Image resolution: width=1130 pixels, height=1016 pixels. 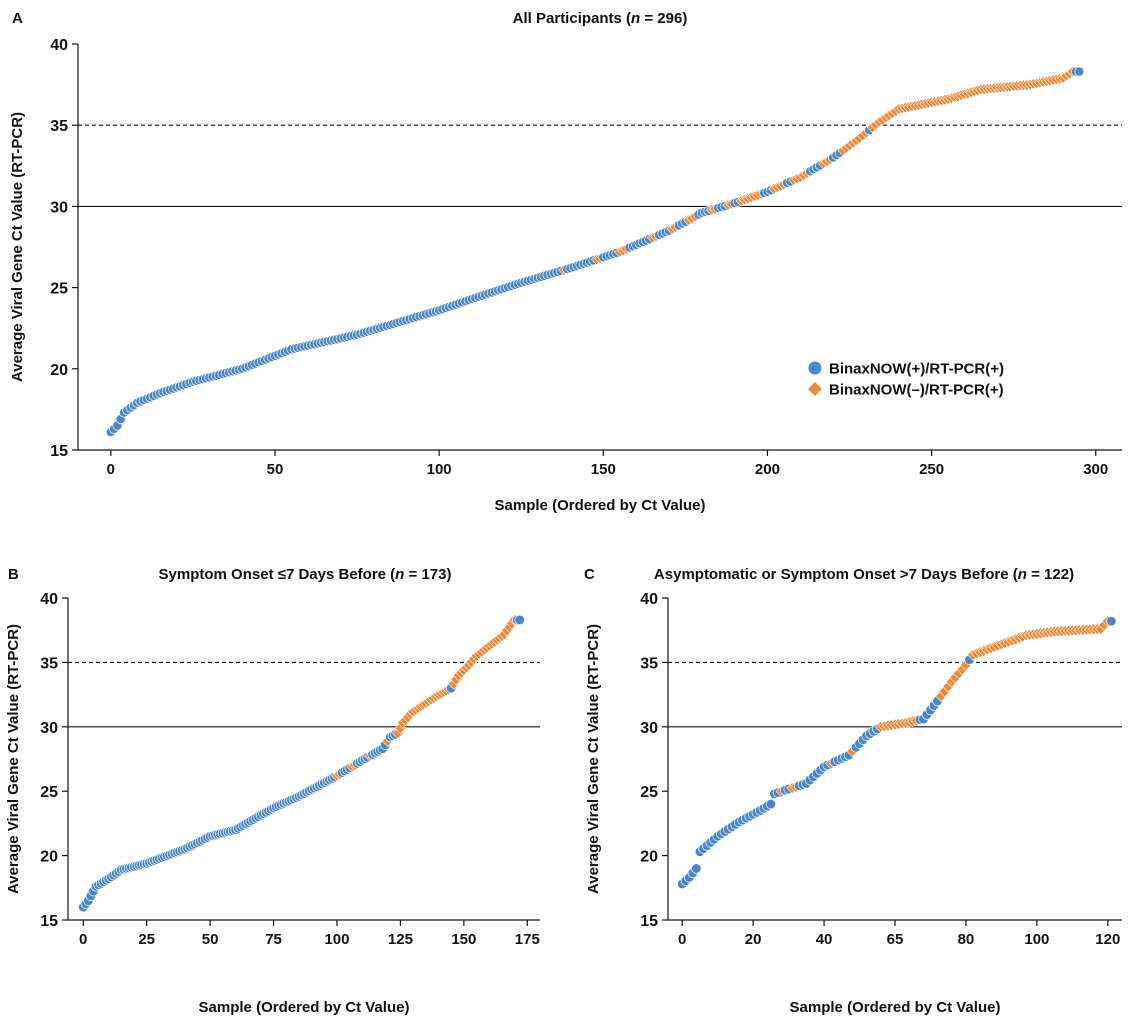 What do you see at coordinates (895, 939) in the screenshot?
I see `x-tick-label: 65` at bounding box center [895, 939].